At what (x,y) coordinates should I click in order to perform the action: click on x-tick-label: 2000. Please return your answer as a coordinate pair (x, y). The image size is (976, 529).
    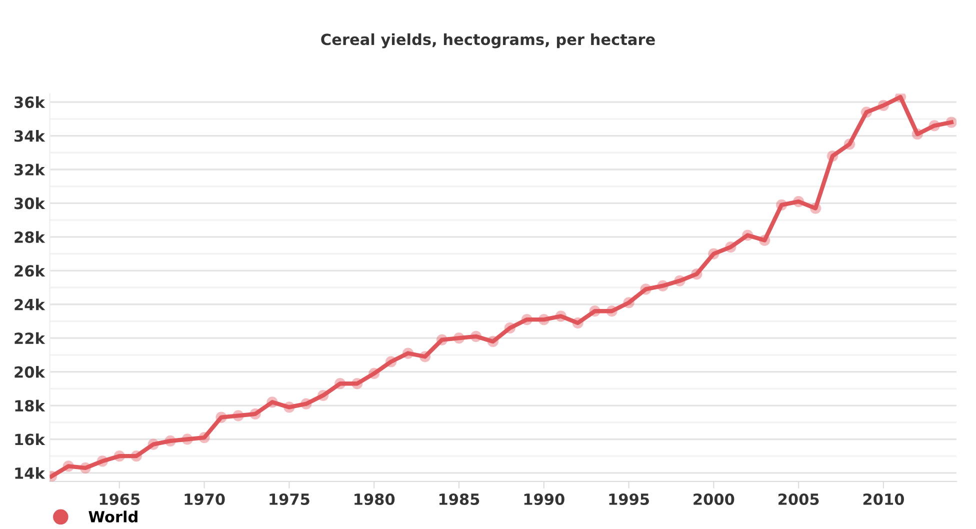
    Looking at the image, I should click on (714, 499).